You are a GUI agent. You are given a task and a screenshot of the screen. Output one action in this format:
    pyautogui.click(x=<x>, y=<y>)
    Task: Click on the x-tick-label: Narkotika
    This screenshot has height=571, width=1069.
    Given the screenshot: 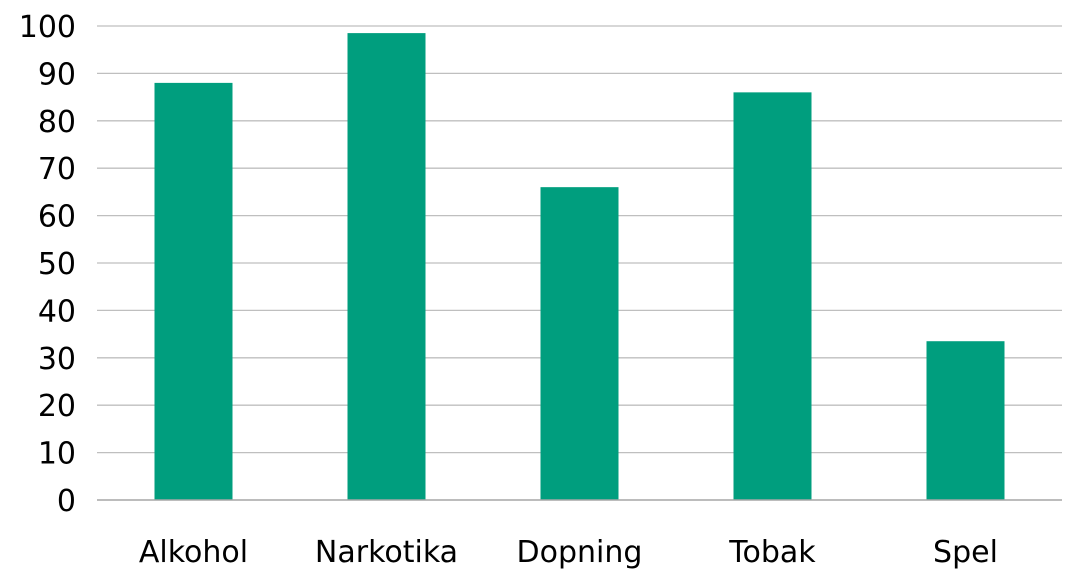 What is the action you would take?
    pyautogui.click(x=386, y=552)
    